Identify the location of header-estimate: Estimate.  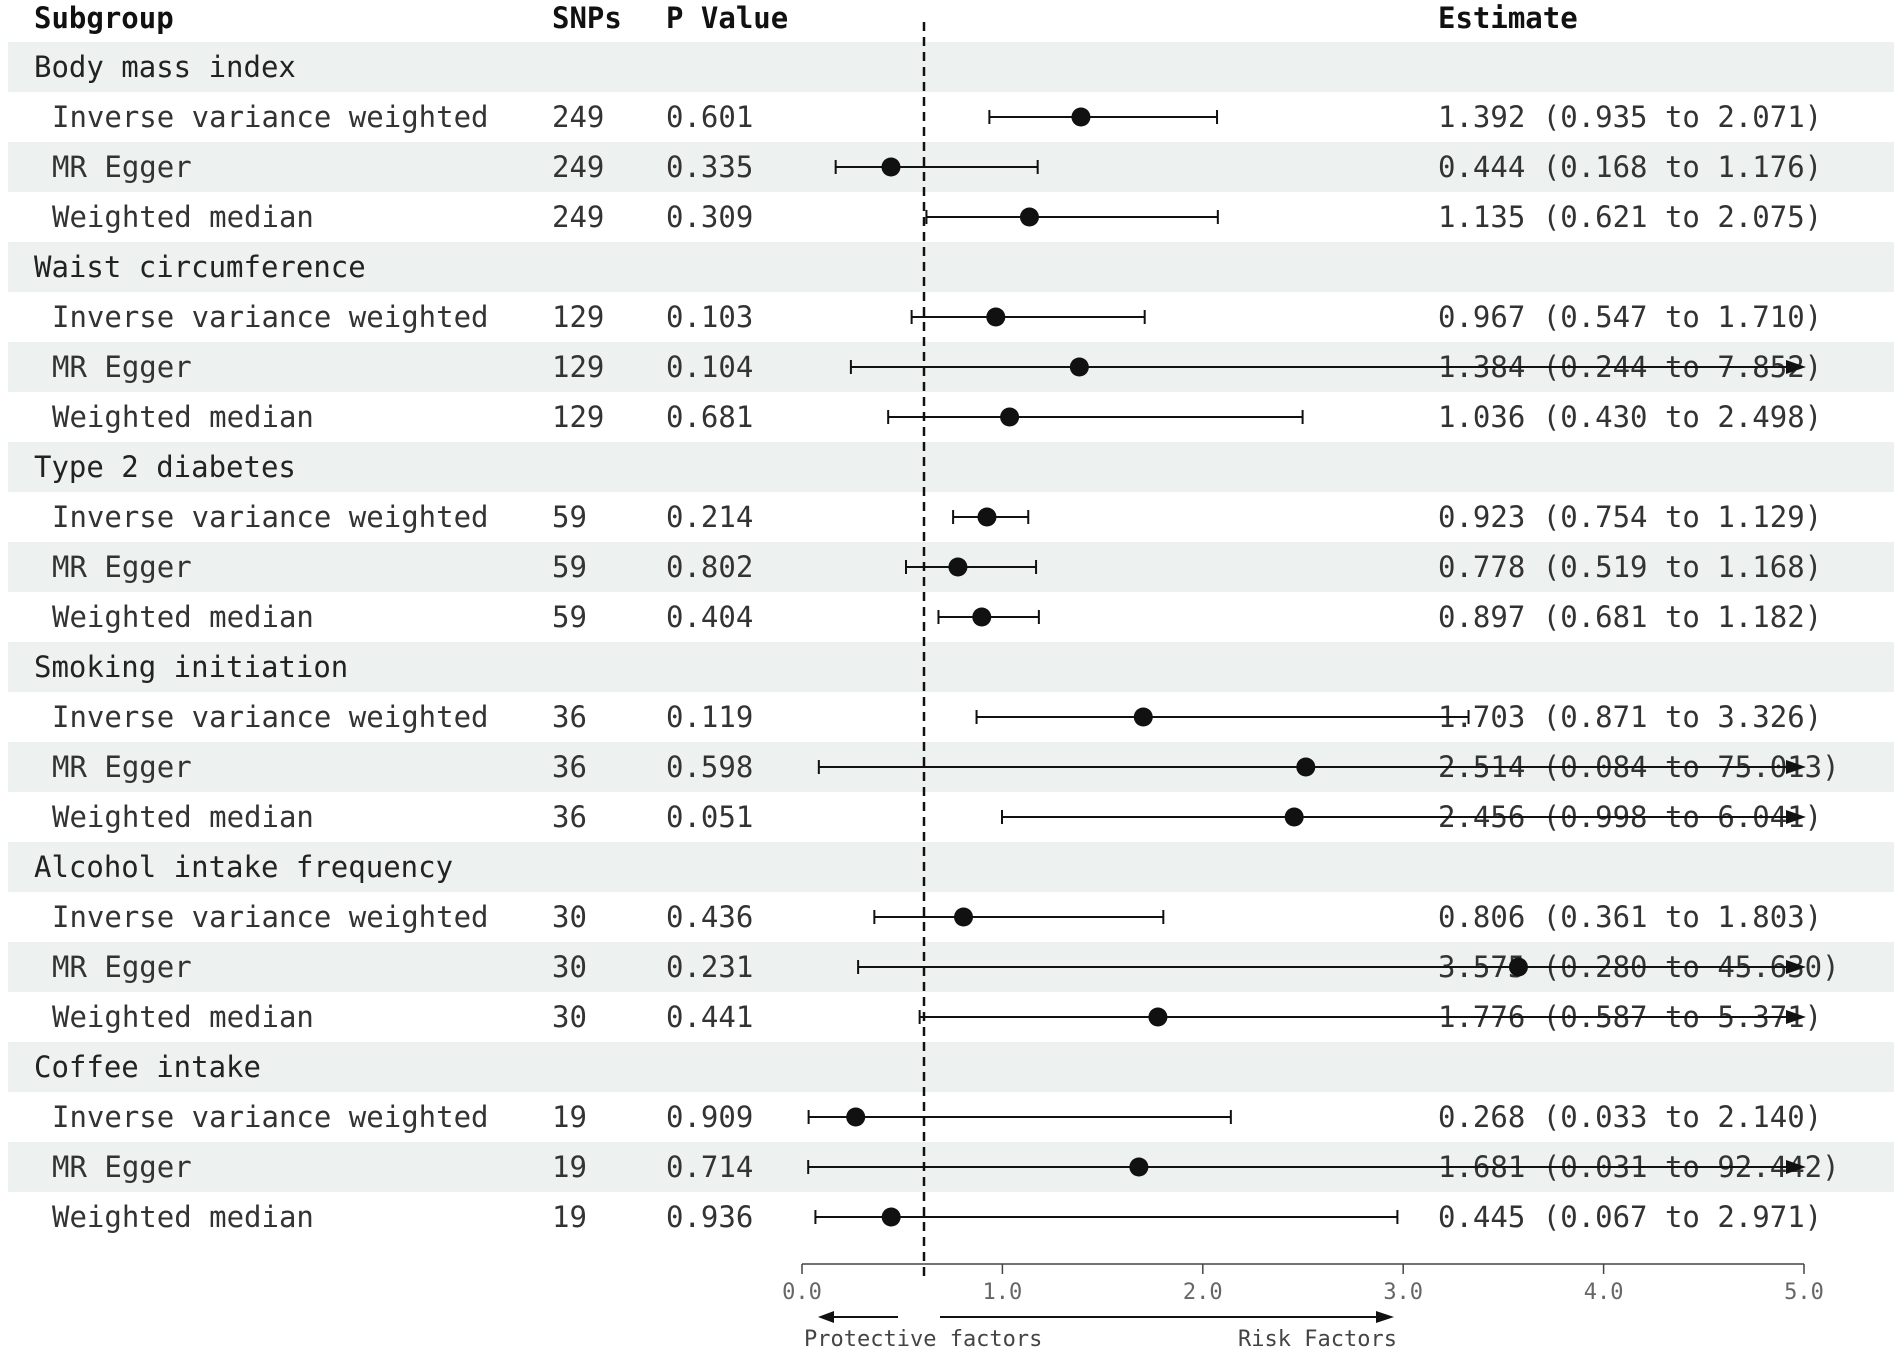
(1508, 18).